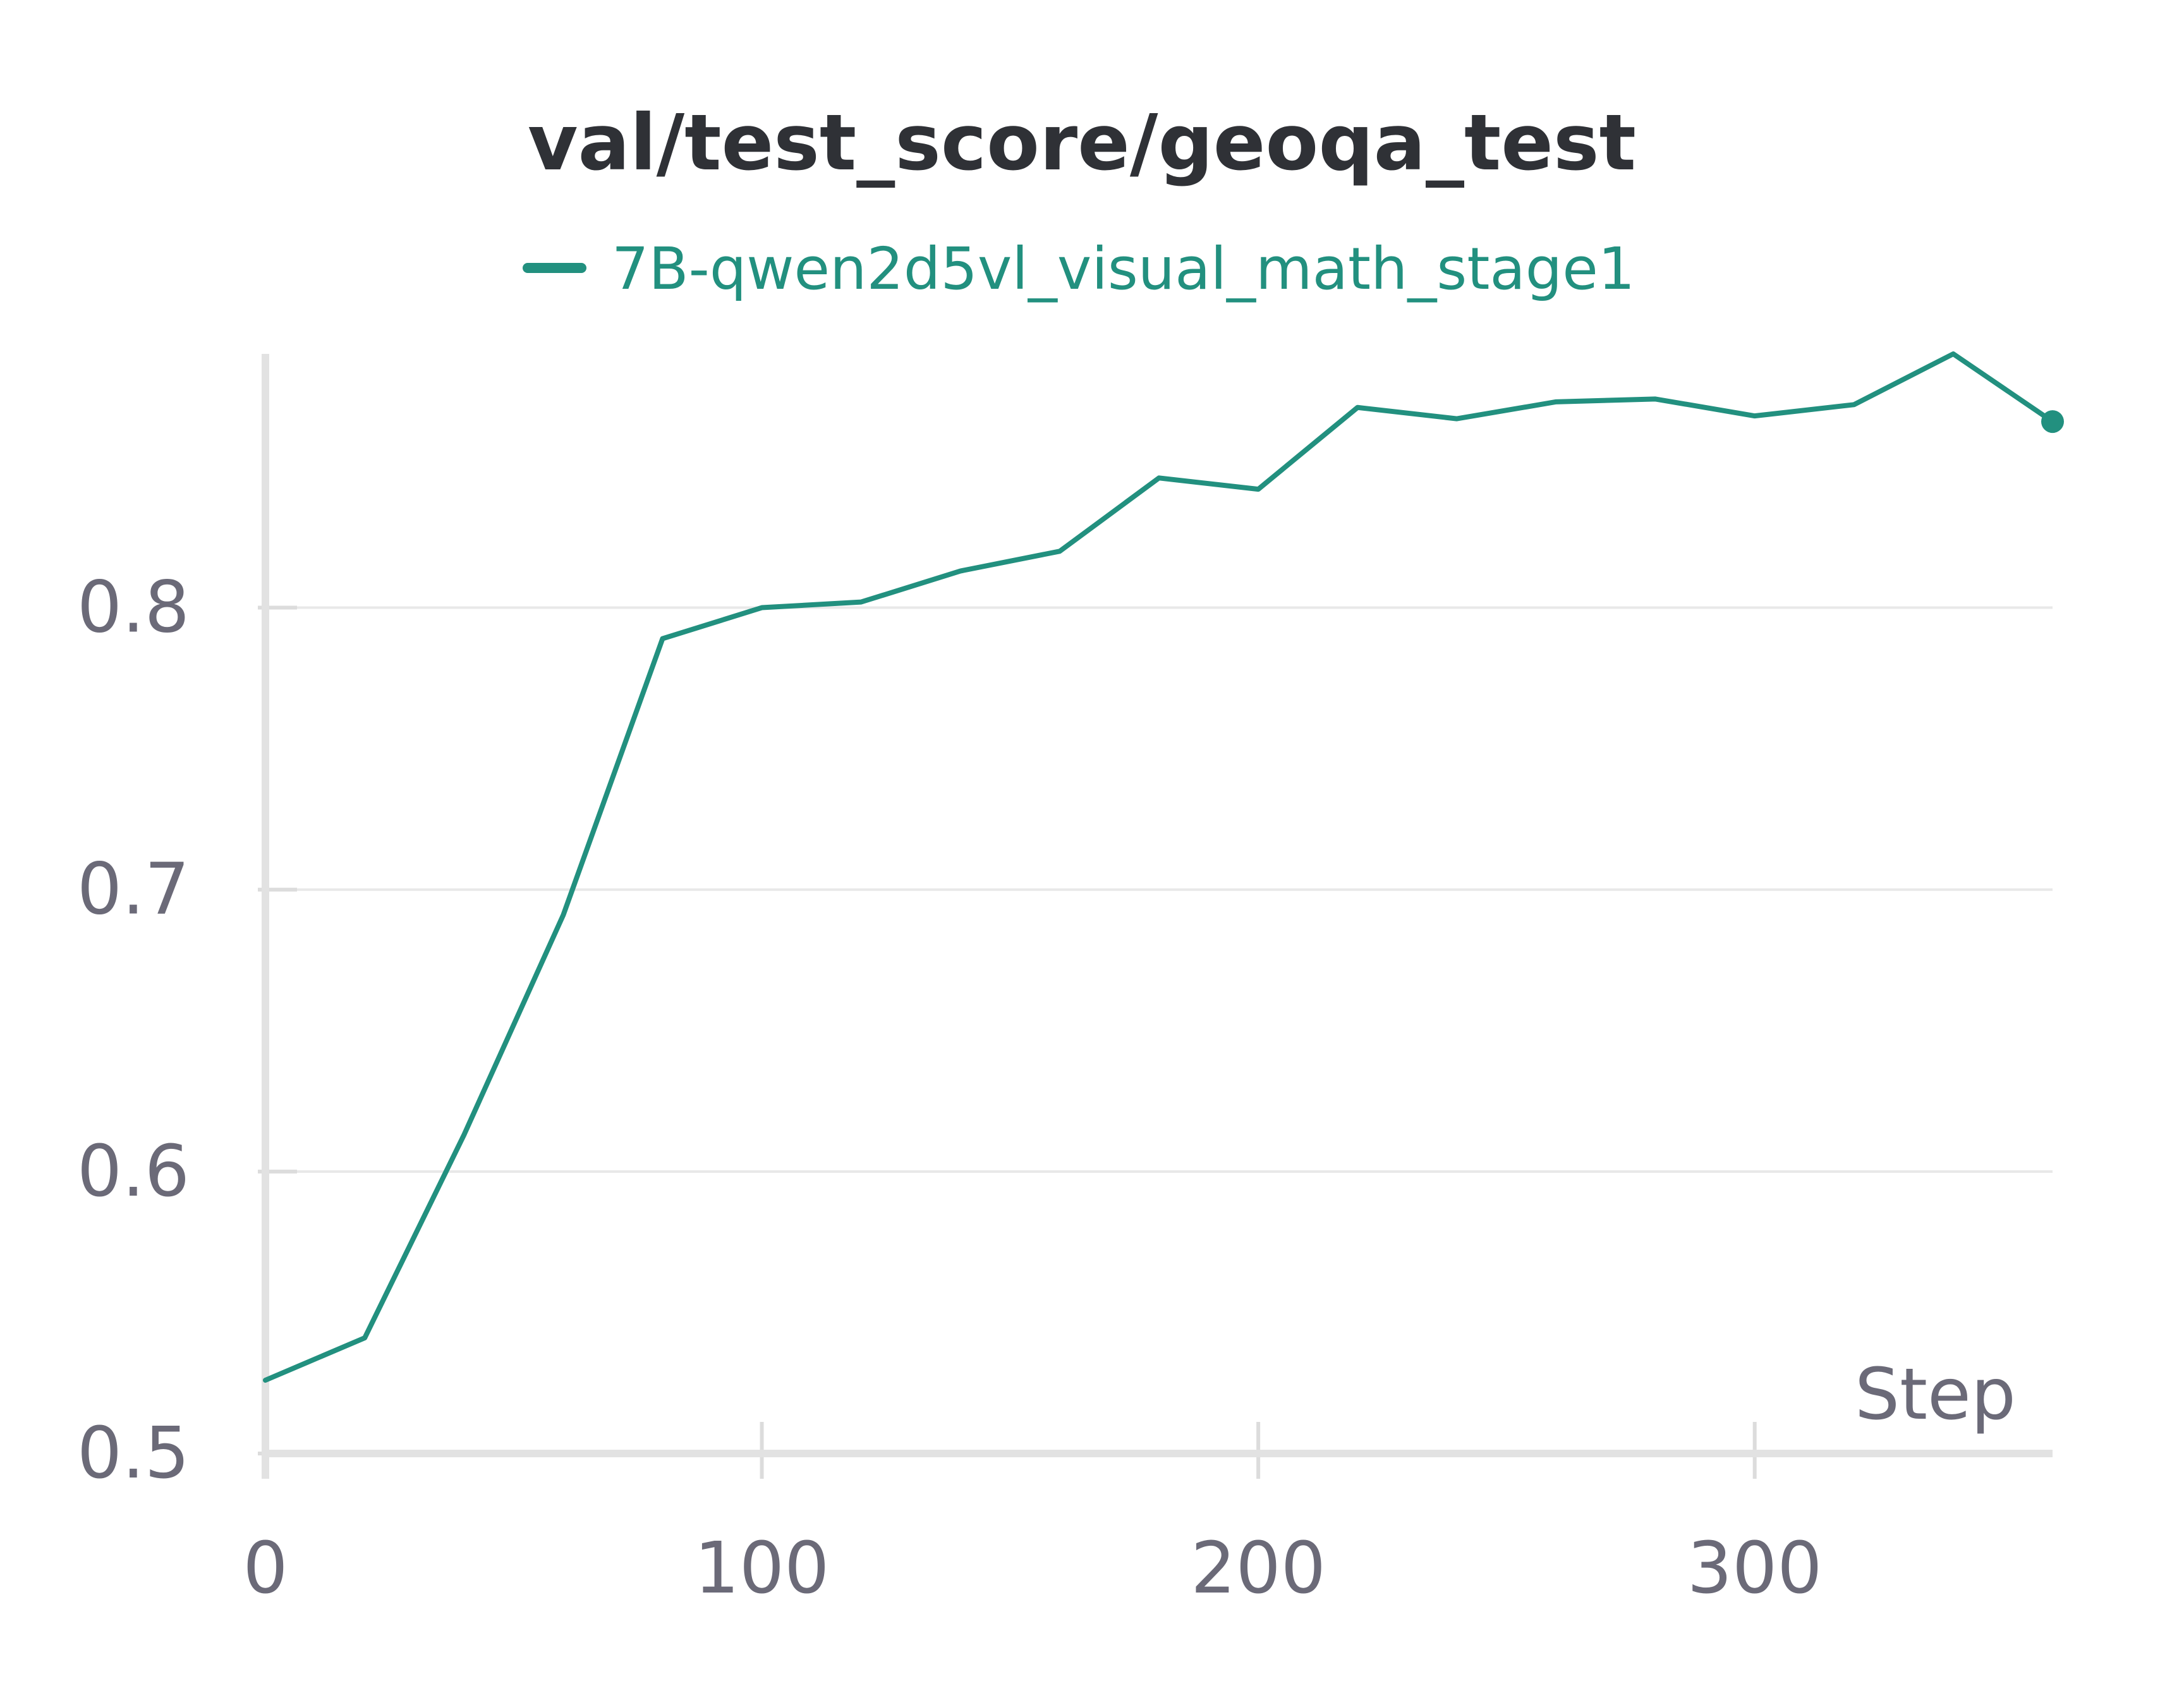  I want to click on x-tick-label: 0, so click(265, 1568).